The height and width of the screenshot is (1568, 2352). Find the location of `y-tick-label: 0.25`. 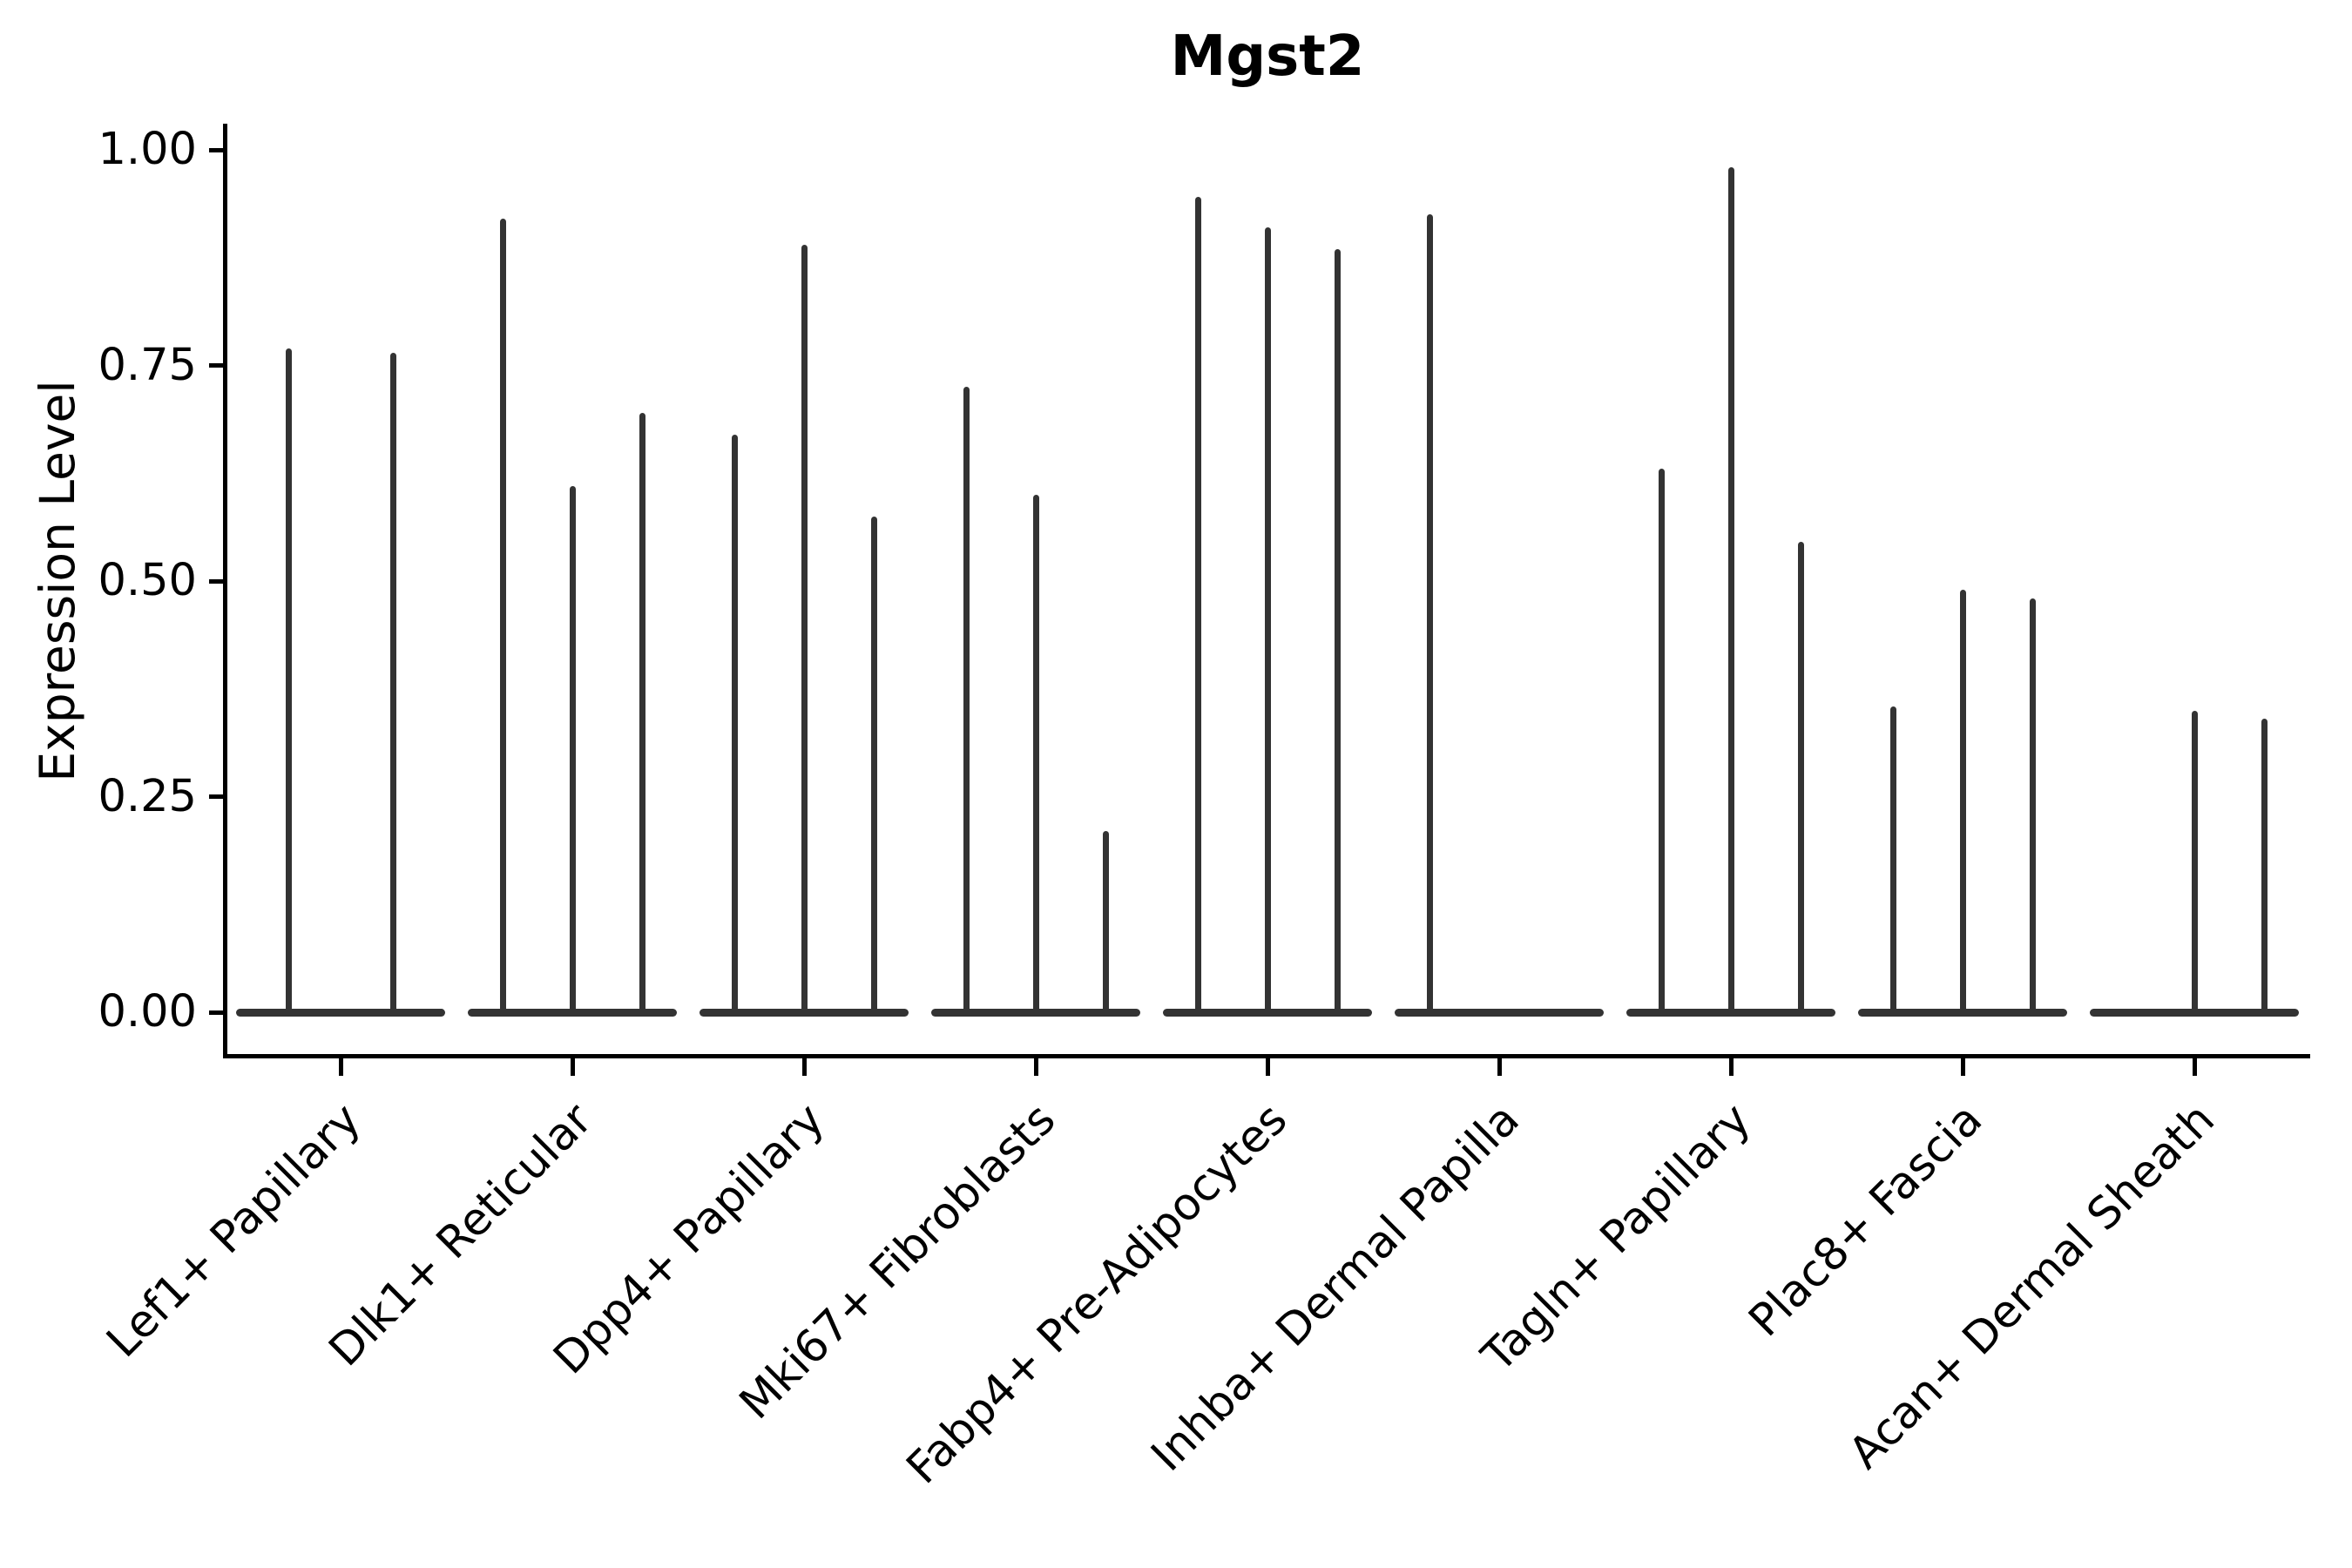

y-tick-label: 0.25 is located at coordinates (147, 796).